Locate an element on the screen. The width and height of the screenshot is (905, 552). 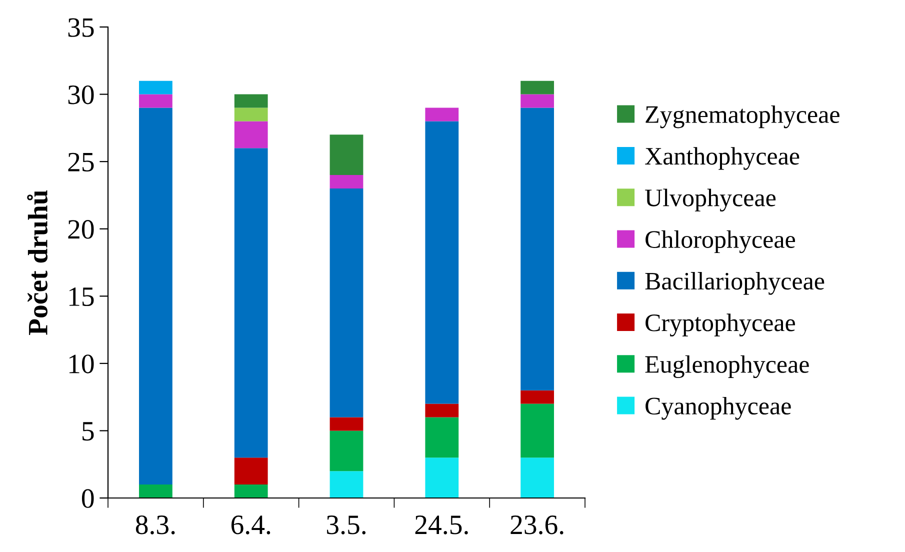
y-tick-label: 10 is located at coordinates (81, 364).